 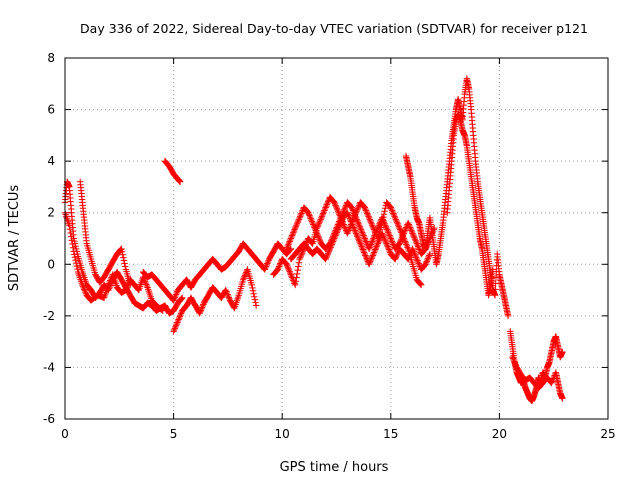 What do you see at coordinates (49, 367) in the screenshot?
I see `y-tick-label: -4` at bounding box center [49, 367].